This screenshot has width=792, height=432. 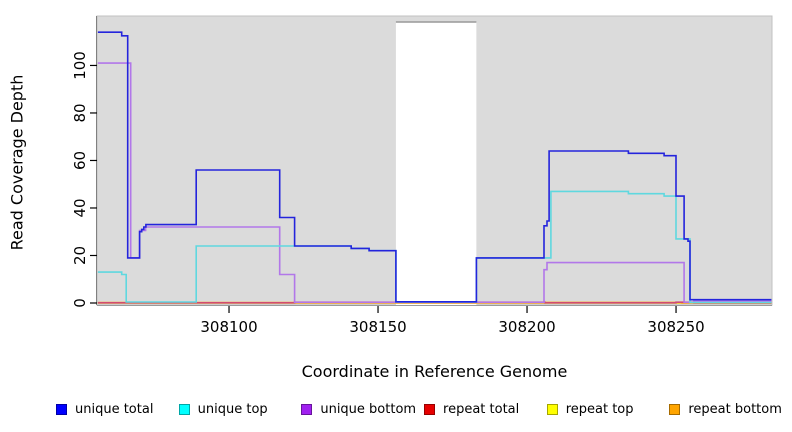 What do you see at coordinates (61, 409) in the screenshot?
I see `legend-swatch-unique-total` at bounding box center [61, 409].